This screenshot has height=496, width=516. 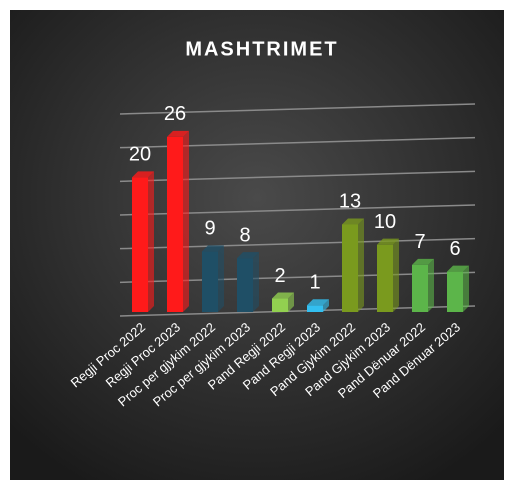 What do you see at coordinates (261, 49) in the screenshot?
I see `chart-title: MASHTRIMET` at bounding box center [261, 49].